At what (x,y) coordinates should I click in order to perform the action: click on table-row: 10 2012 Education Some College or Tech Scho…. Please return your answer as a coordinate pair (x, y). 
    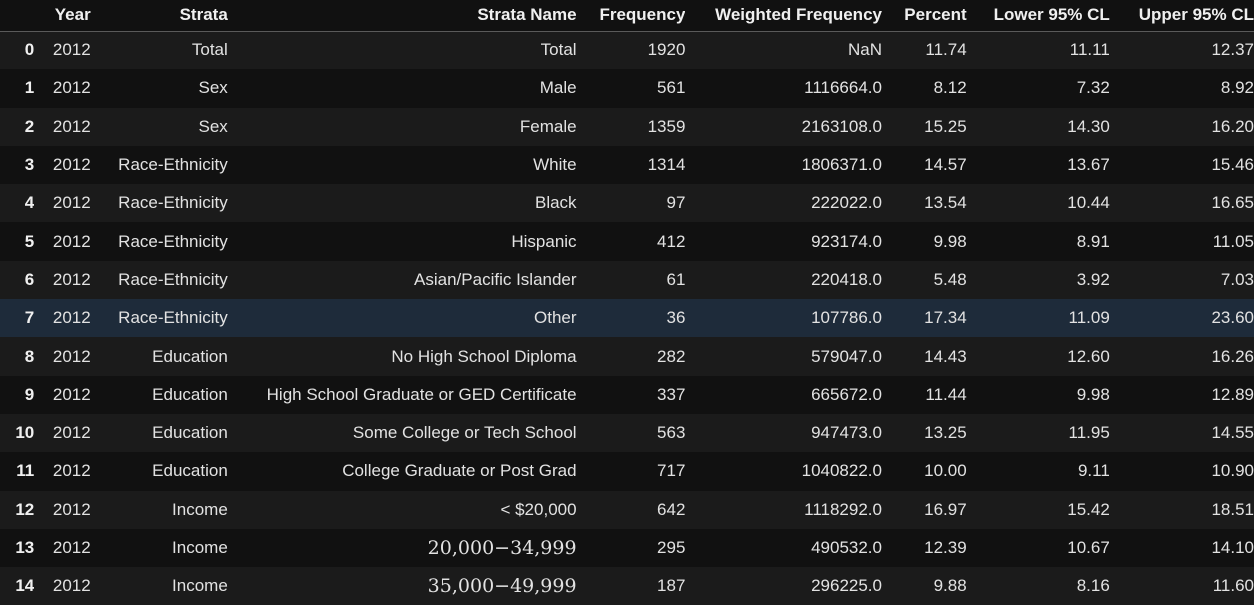
    Looking at the image, I should click on (627, 433).